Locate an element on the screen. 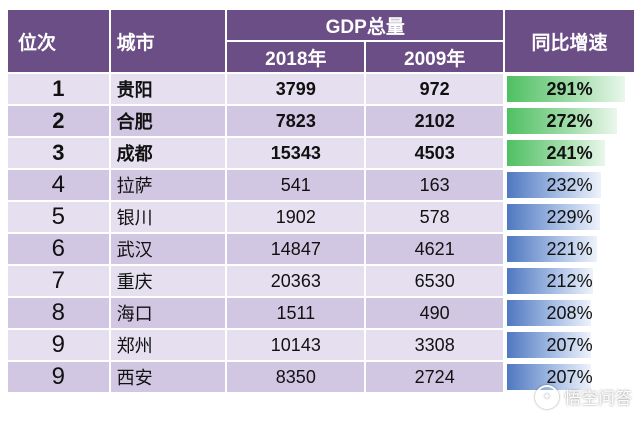  growth-cell: 291% is located at coordinates (569, 89).